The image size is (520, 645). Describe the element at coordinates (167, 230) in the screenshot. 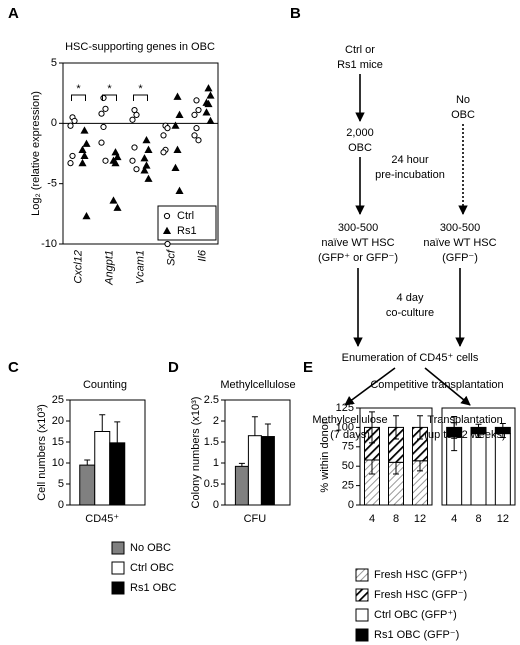

I see `legend-marker` at that location.